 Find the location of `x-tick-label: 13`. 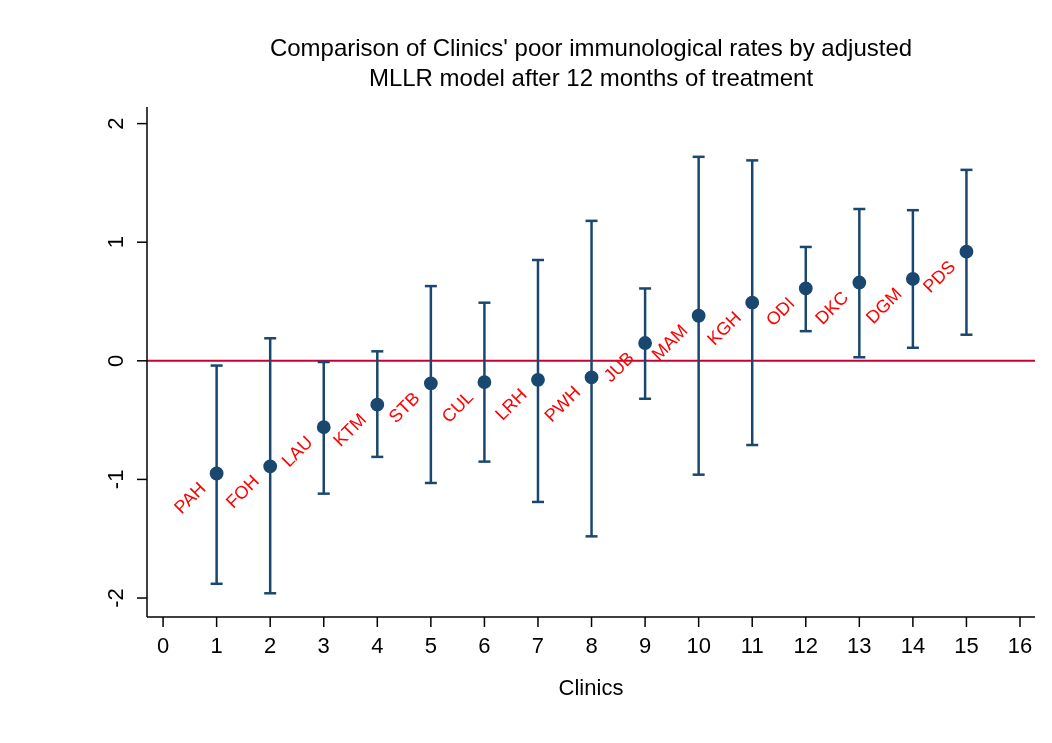

x-tick-label: 13 is located at coordinates (859, 645).